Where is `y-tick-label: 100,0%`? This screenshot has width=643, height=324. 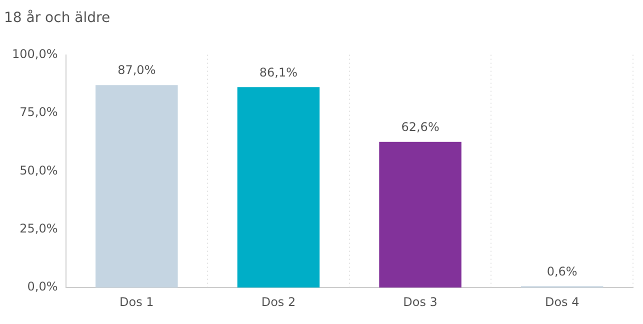 y-tick-label: 100,0% is located at coordinates (35, 53).